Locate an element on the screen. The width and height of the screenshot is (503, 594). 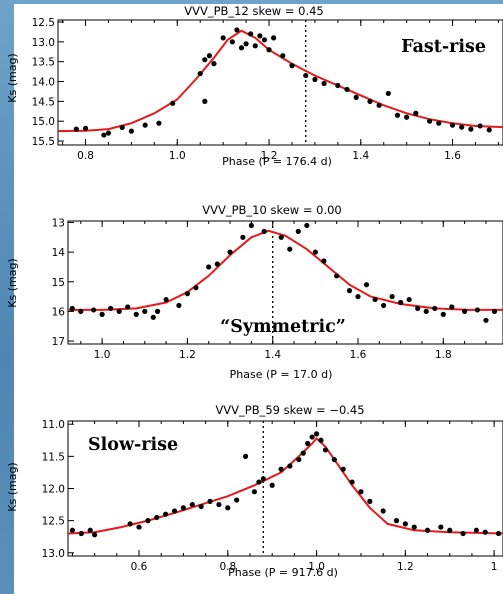
y-axis-label: Ks (mag) is located at coordinates (12, 77).